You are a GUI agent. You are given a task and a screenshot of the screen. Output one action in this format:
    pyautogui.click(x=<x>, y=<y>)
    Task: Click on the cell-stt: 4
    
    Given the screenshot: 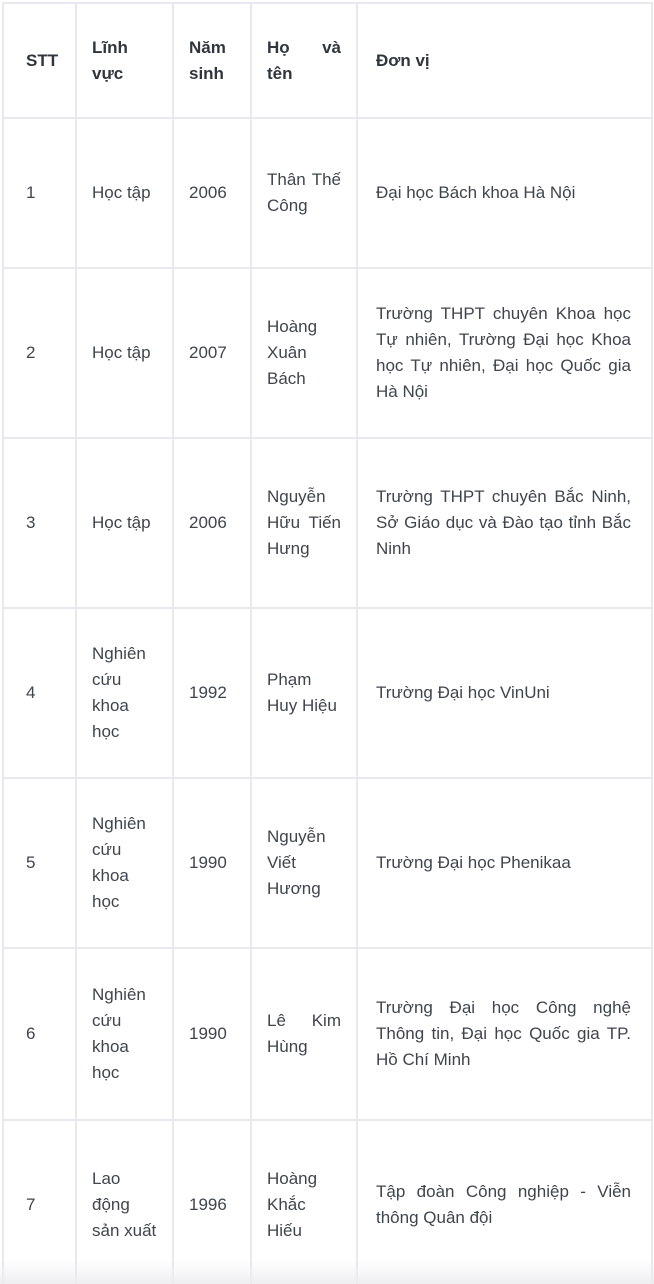 What is the action you would take?
    pyautogui.click(x=39, y=693)
    